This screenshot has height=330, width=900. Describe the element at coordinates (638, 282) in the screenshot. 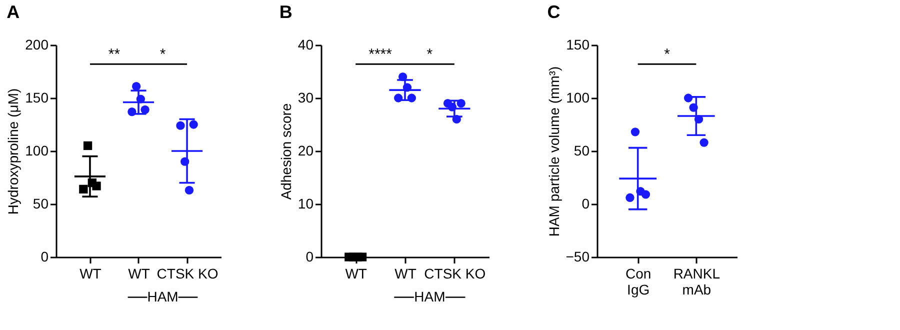

I see `x-tick-label: Con IgG` at that location.